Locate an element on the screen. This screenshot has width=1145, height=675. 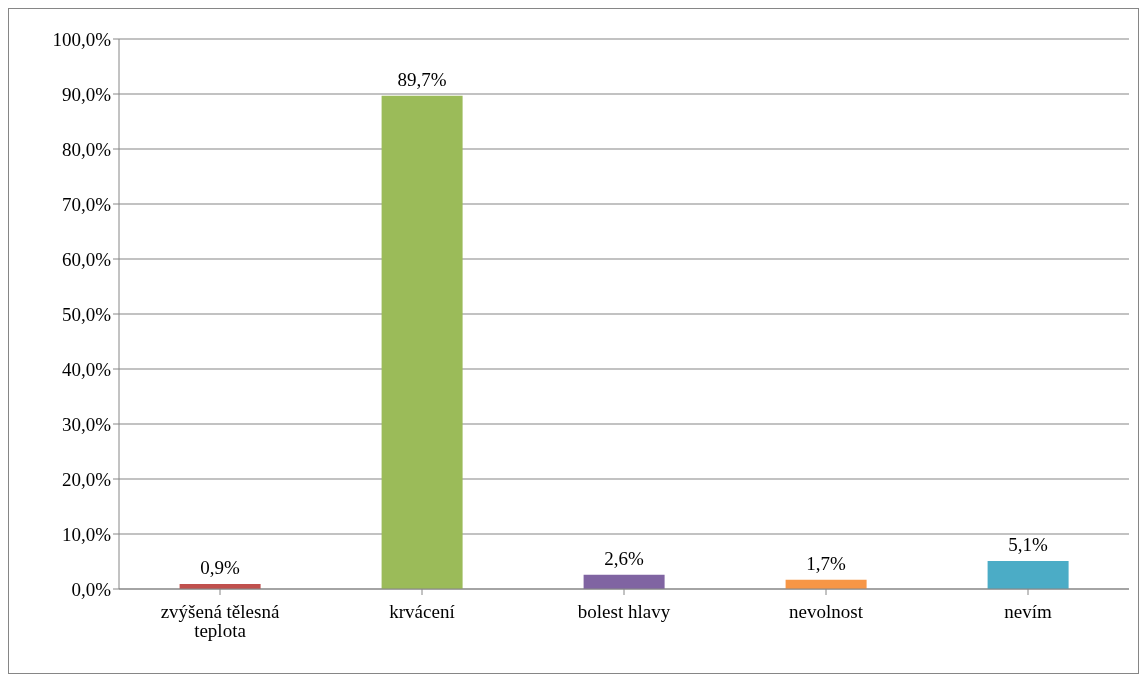
y-tick-label: 0,0% is located at coordinates (91, 589).